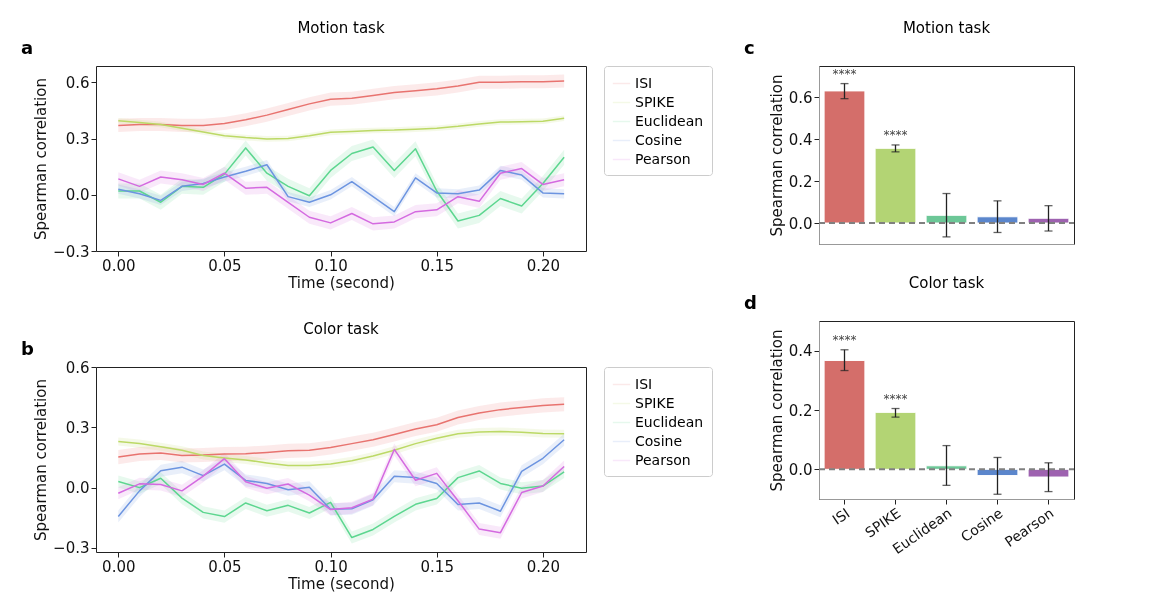  I want to click on text: a, so click(27, 47).